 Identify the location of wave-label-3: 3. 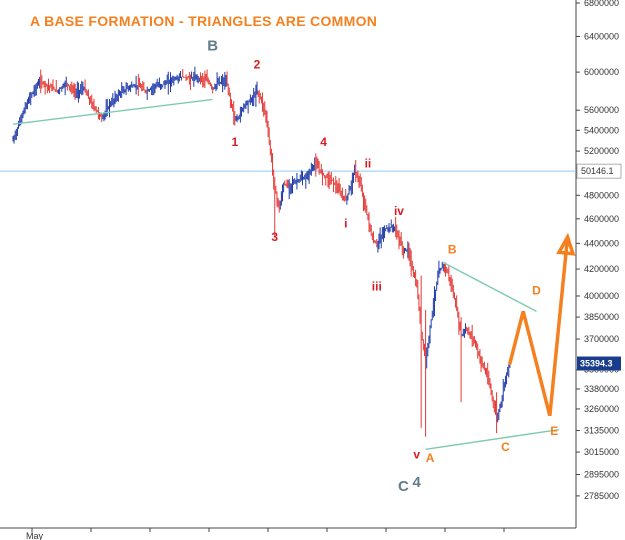
(274, 237).